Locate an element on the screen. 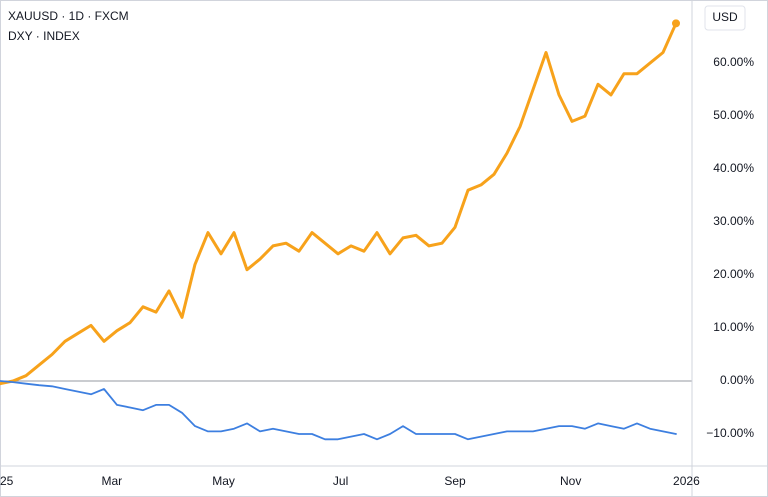  y-tick-label: 0.00% is located at coordinates (737, 380).